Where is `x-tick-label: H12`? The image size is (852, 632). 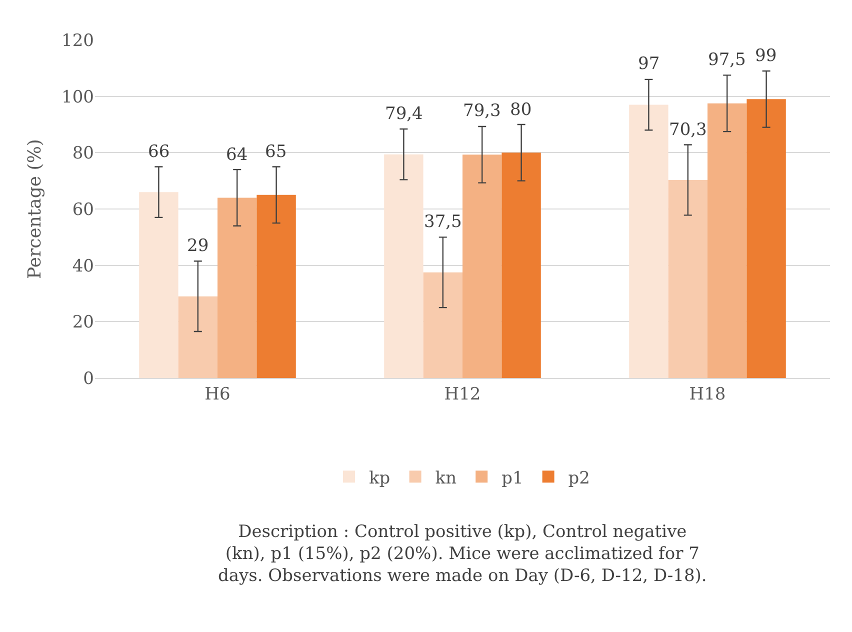
x-tick-label: H12 is located at coordinates (462, 394).